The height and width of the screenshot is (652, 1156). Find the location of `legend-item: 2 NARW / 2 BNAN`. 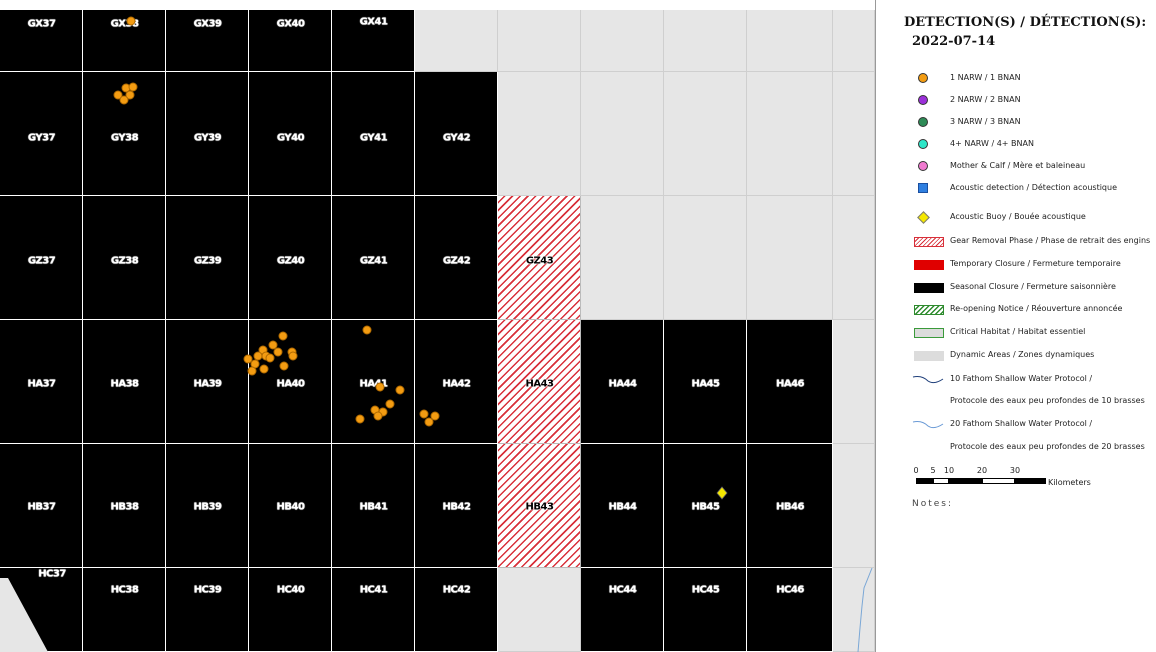

legend-item: 2 NARW / 2 BNAN is located at coordinates (1032, 101).